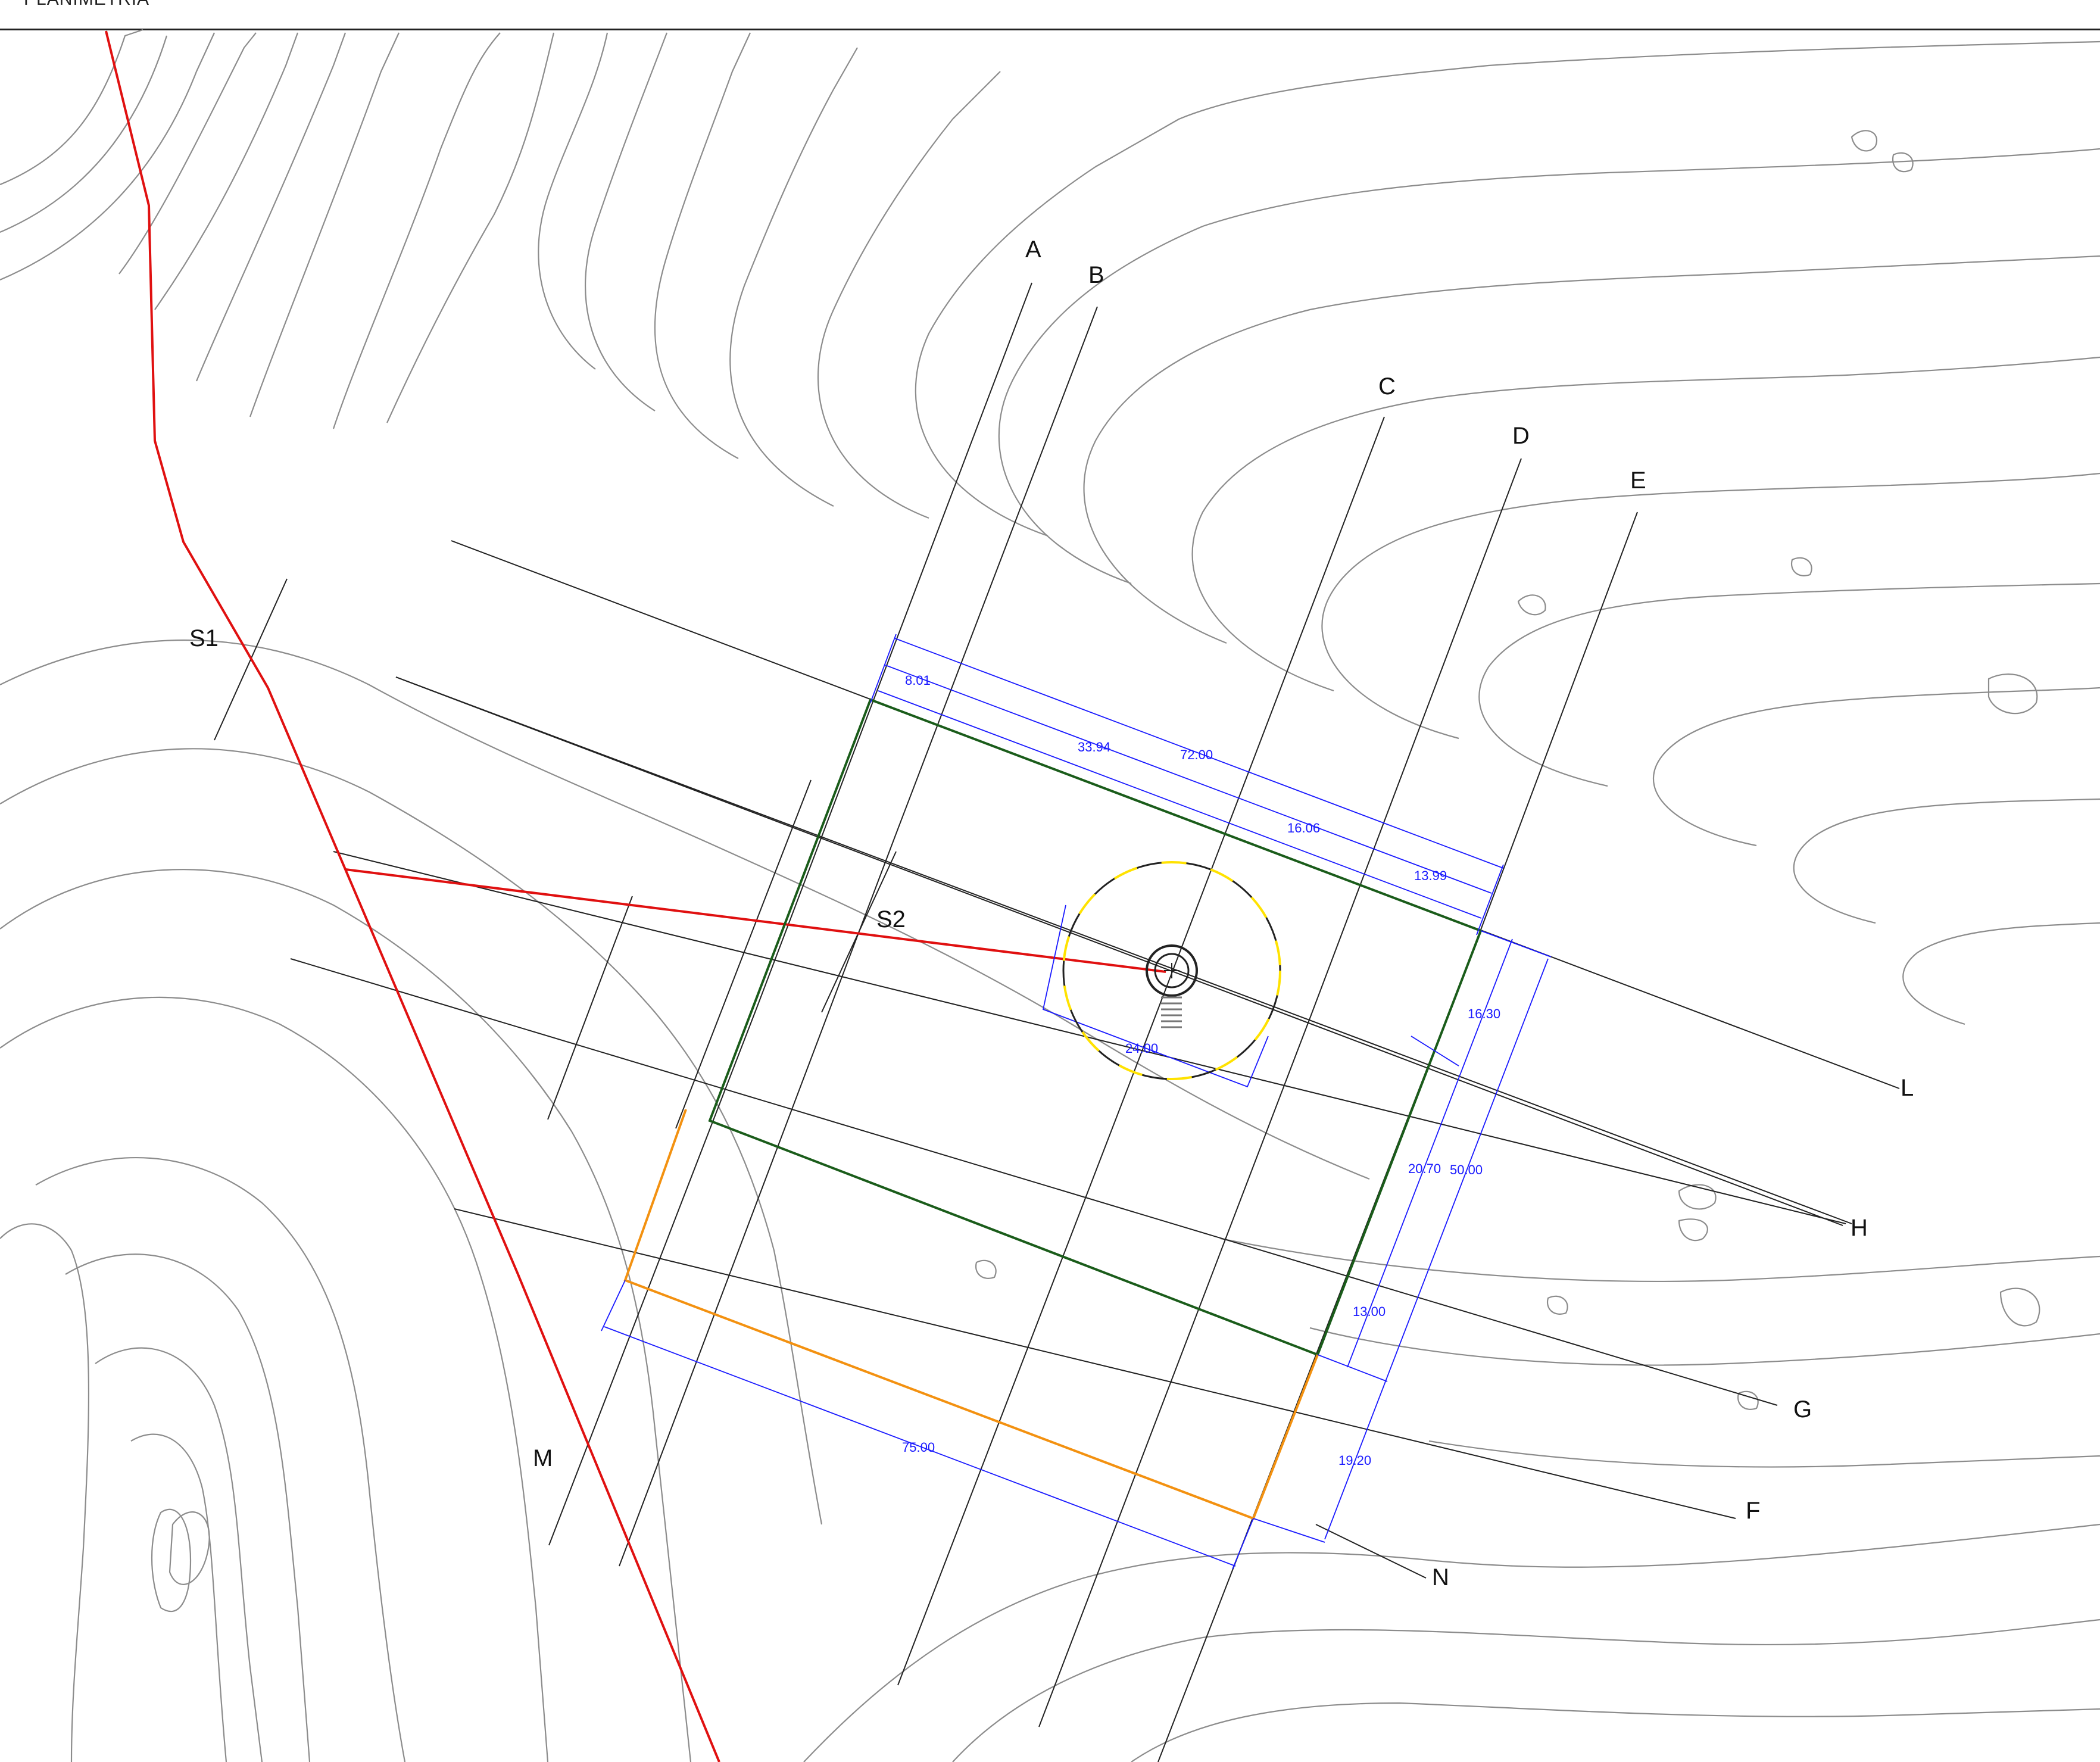 The width and height of the screenshot is (2100, 1762). What do you see at coordinates (1180, 804) in the screenshot?
I see `dim-line-top-inner` at bounding box center [1180, 804].